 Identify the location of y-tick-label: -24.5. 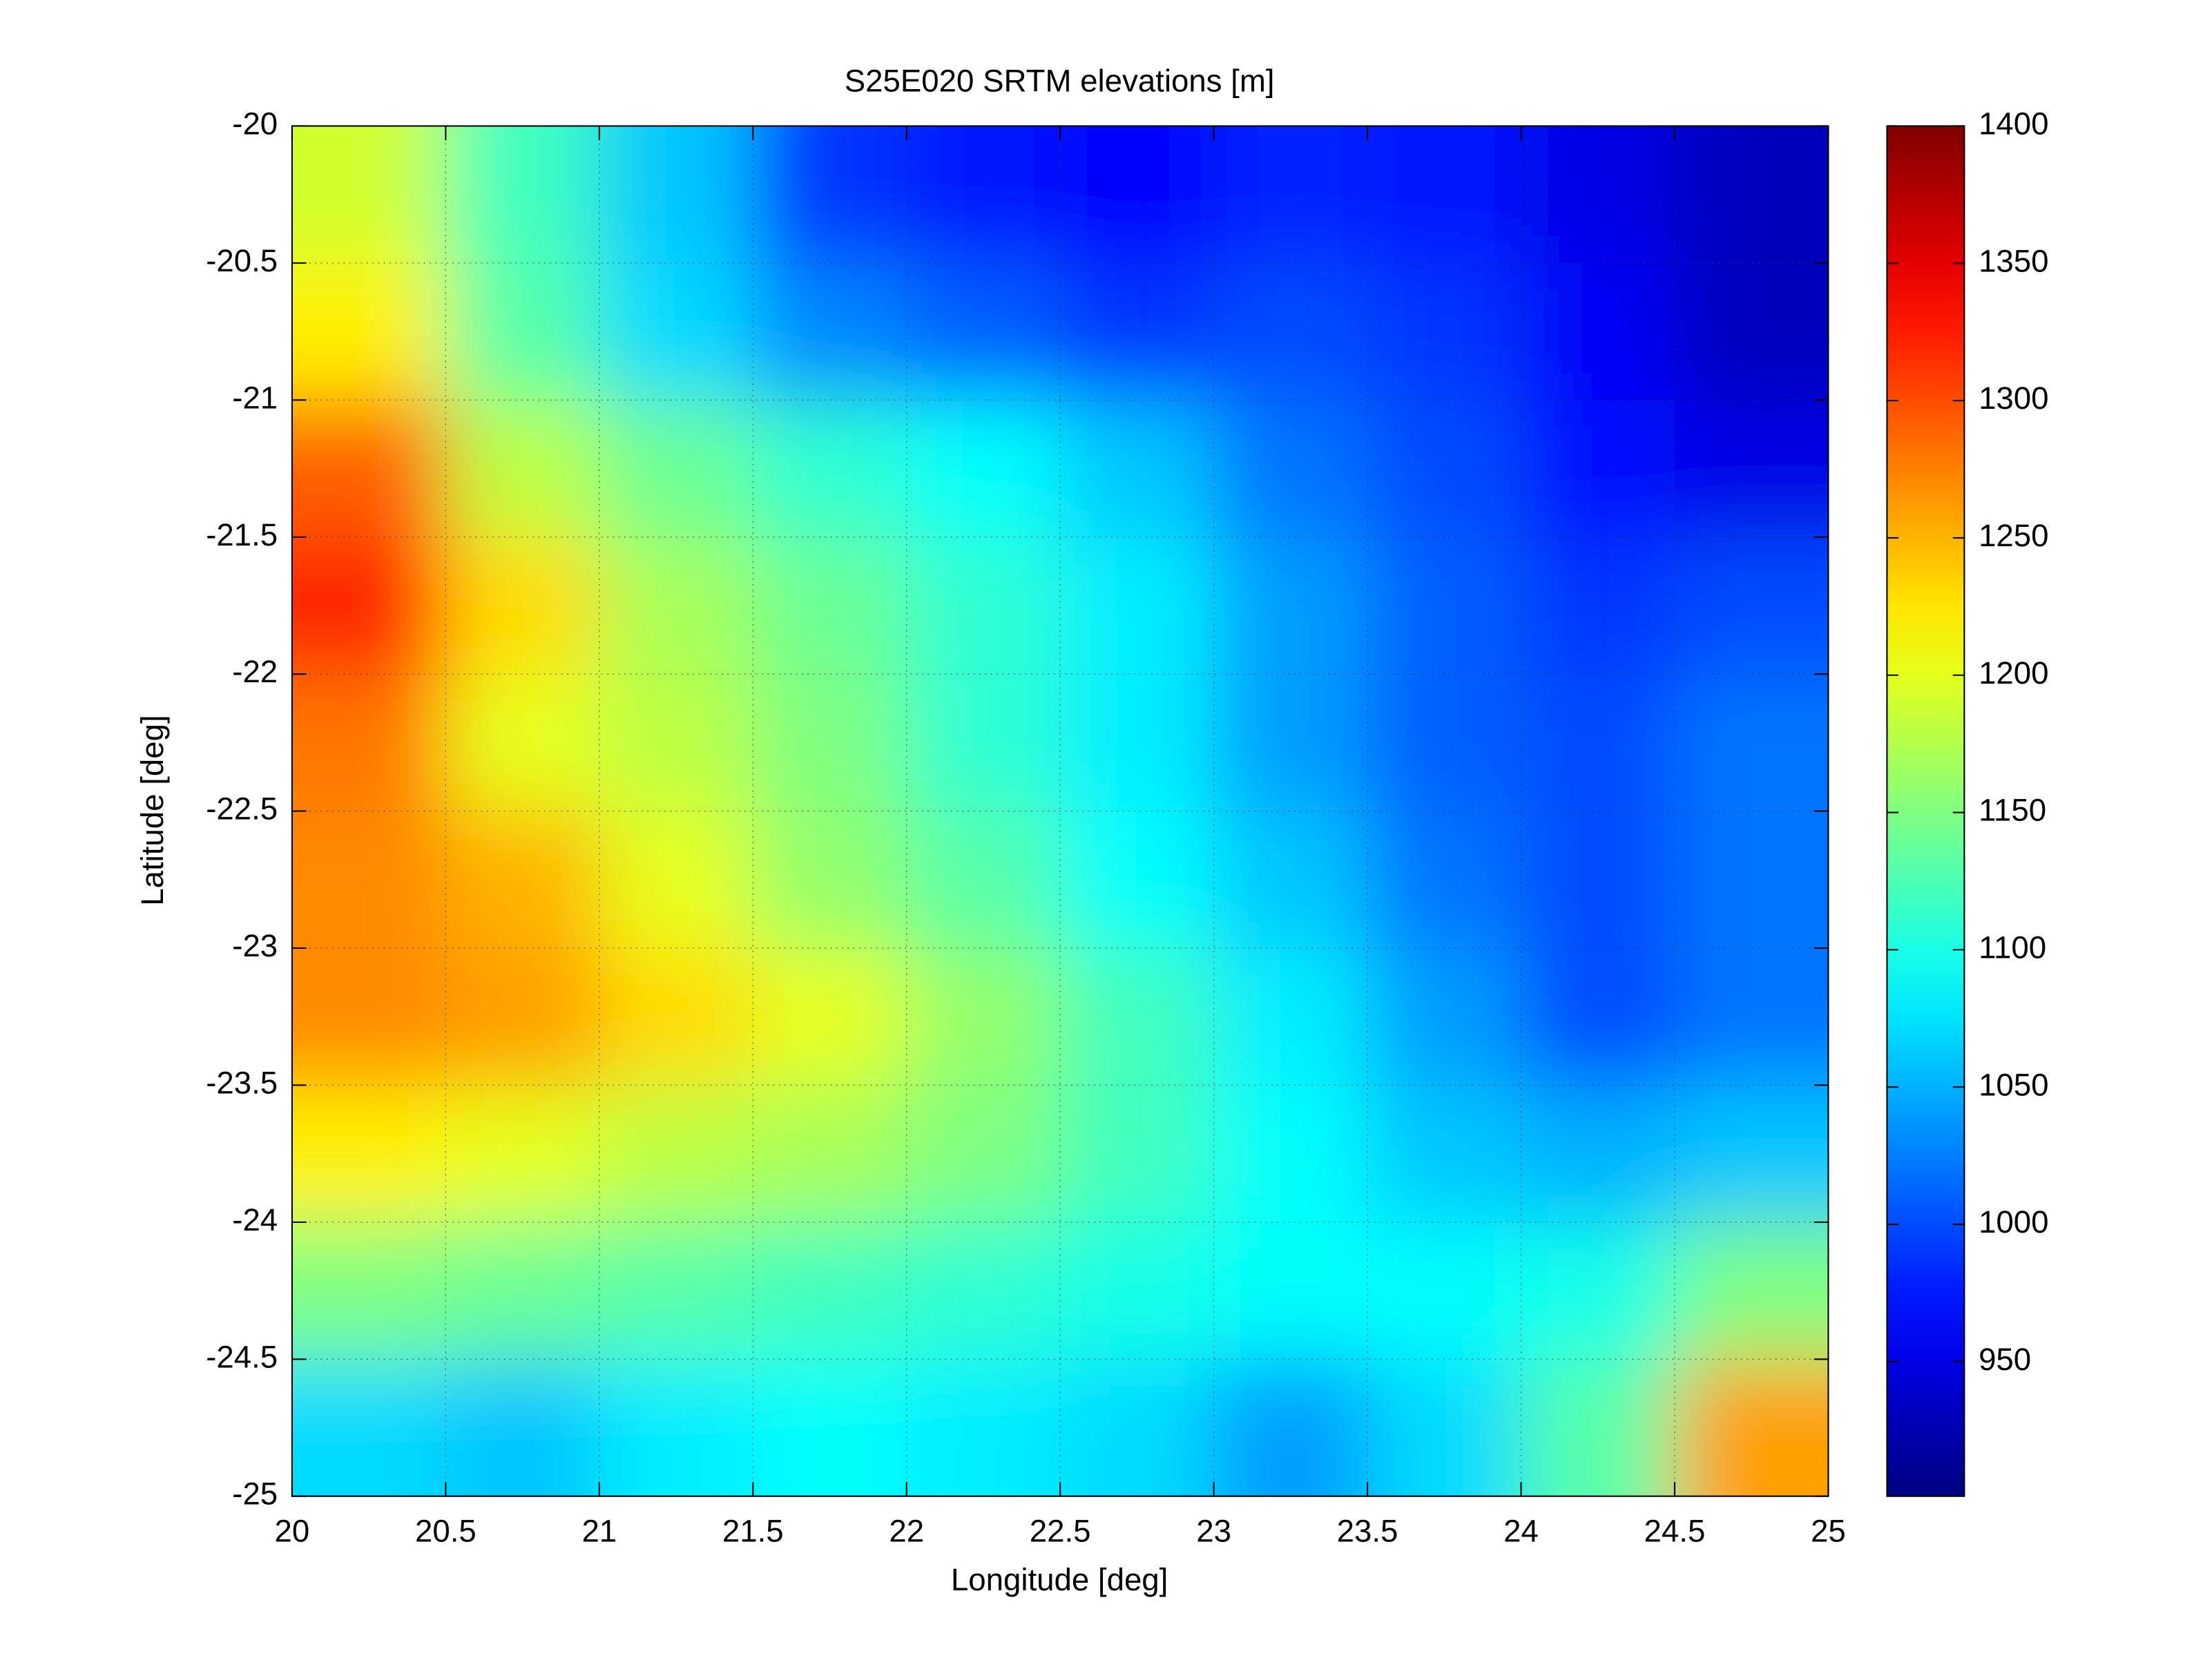
(242, 1356).